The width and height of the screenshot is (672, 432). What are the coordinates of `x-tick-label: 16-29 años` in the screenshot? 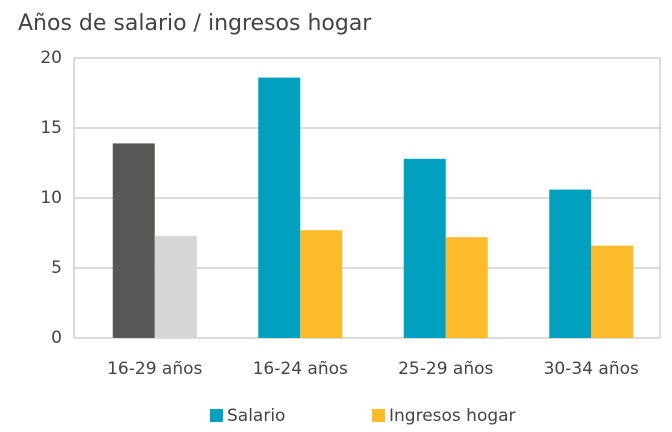 It's located at (154, 369).